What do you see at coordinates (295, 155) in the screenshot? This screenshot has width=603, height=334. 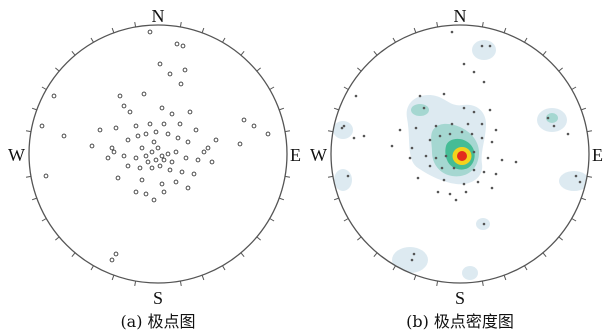 I see `panel-a-east-label: E` at bounding box center [295, 155].